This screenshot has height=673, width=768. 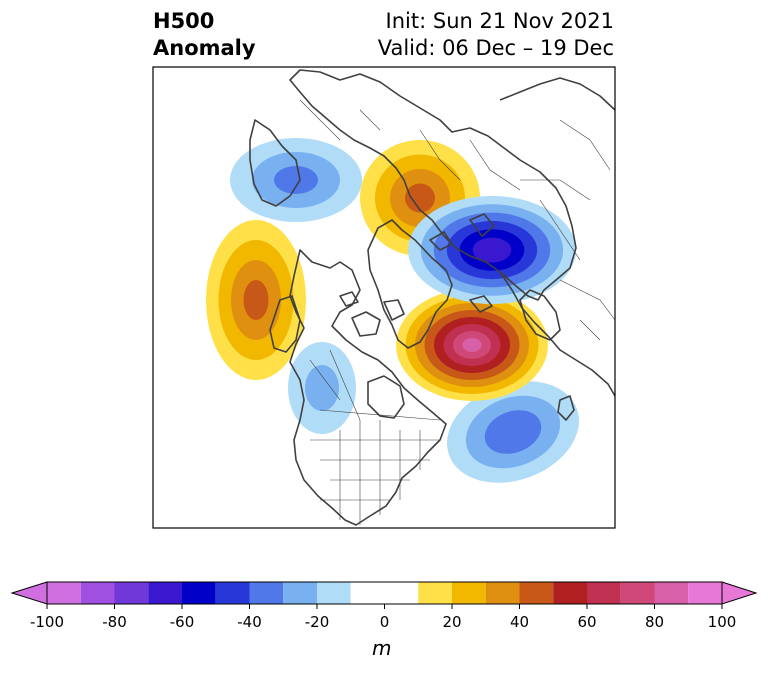 I want to click on alaska-coast, so click(x=285, y=324).